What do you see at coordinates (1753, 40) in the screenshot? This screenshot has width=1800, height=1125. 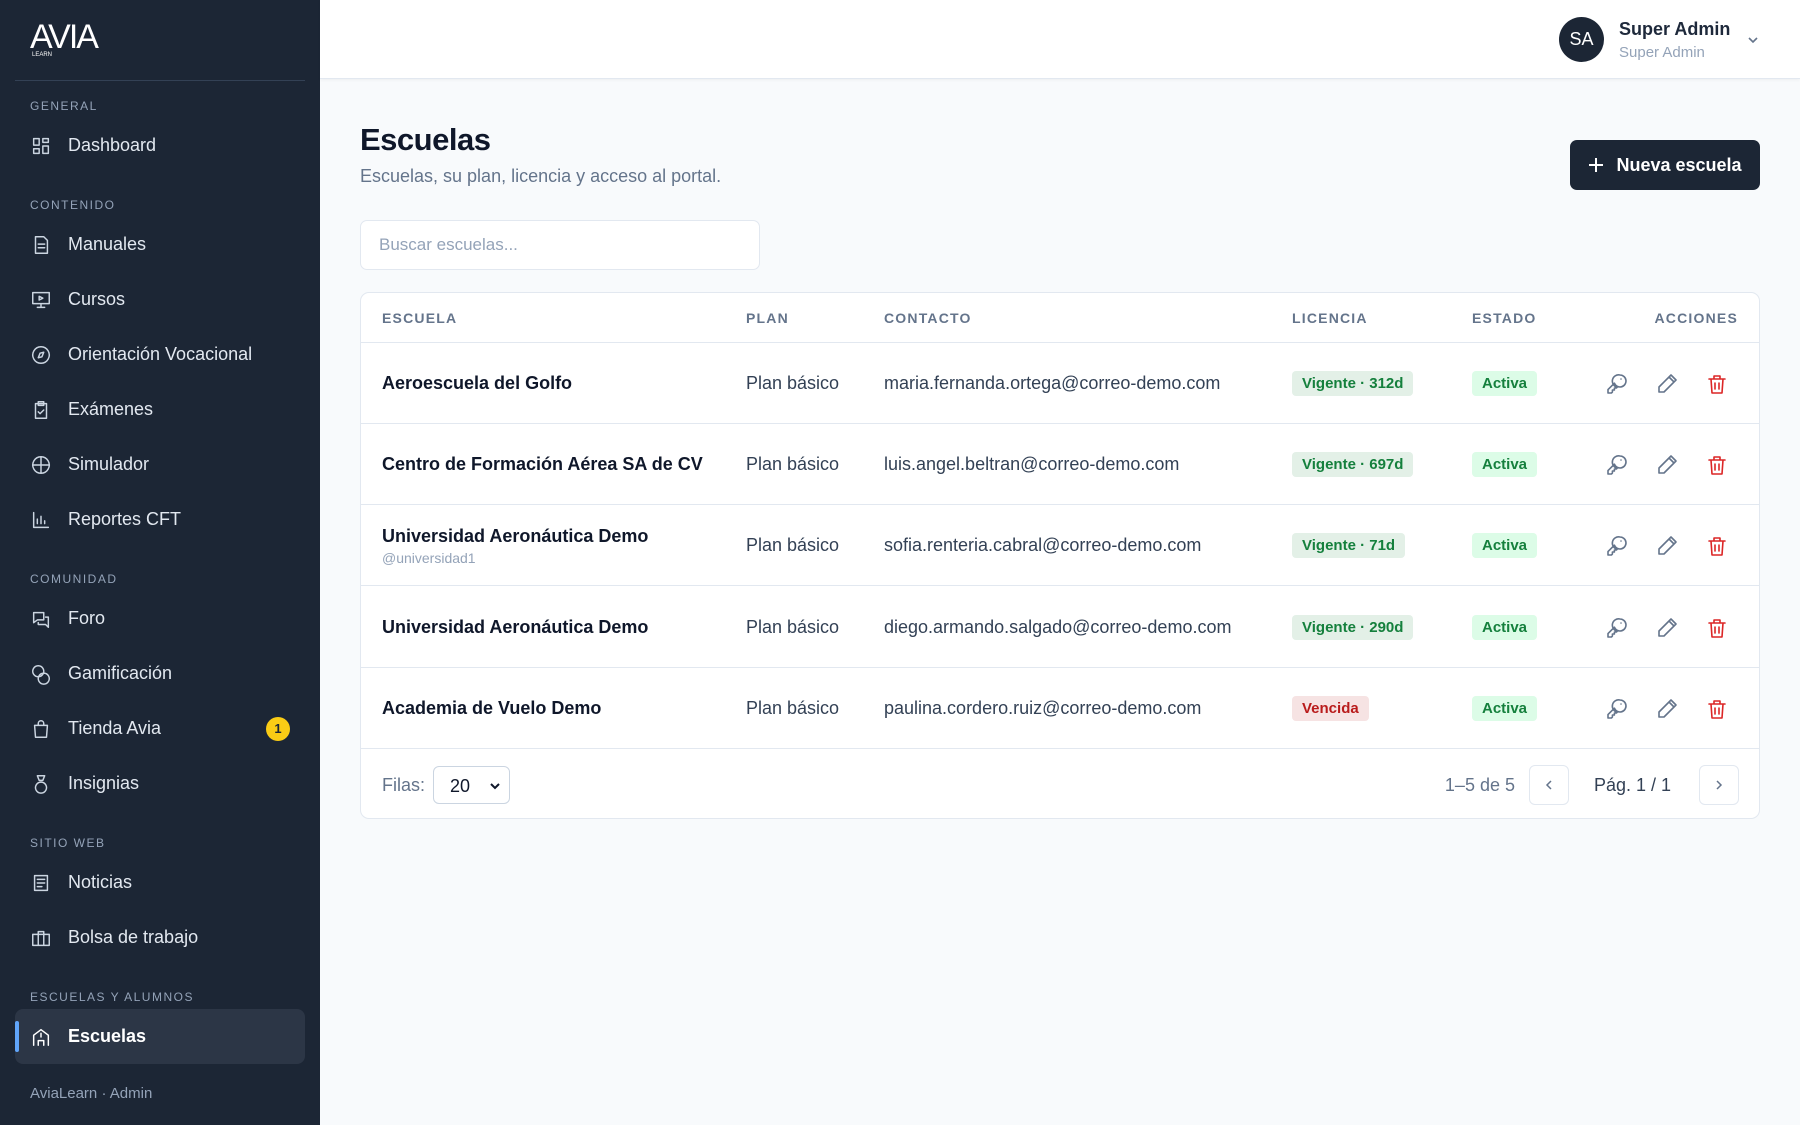 I see `user-menu-chevron` at bounding box center [1753, 40].